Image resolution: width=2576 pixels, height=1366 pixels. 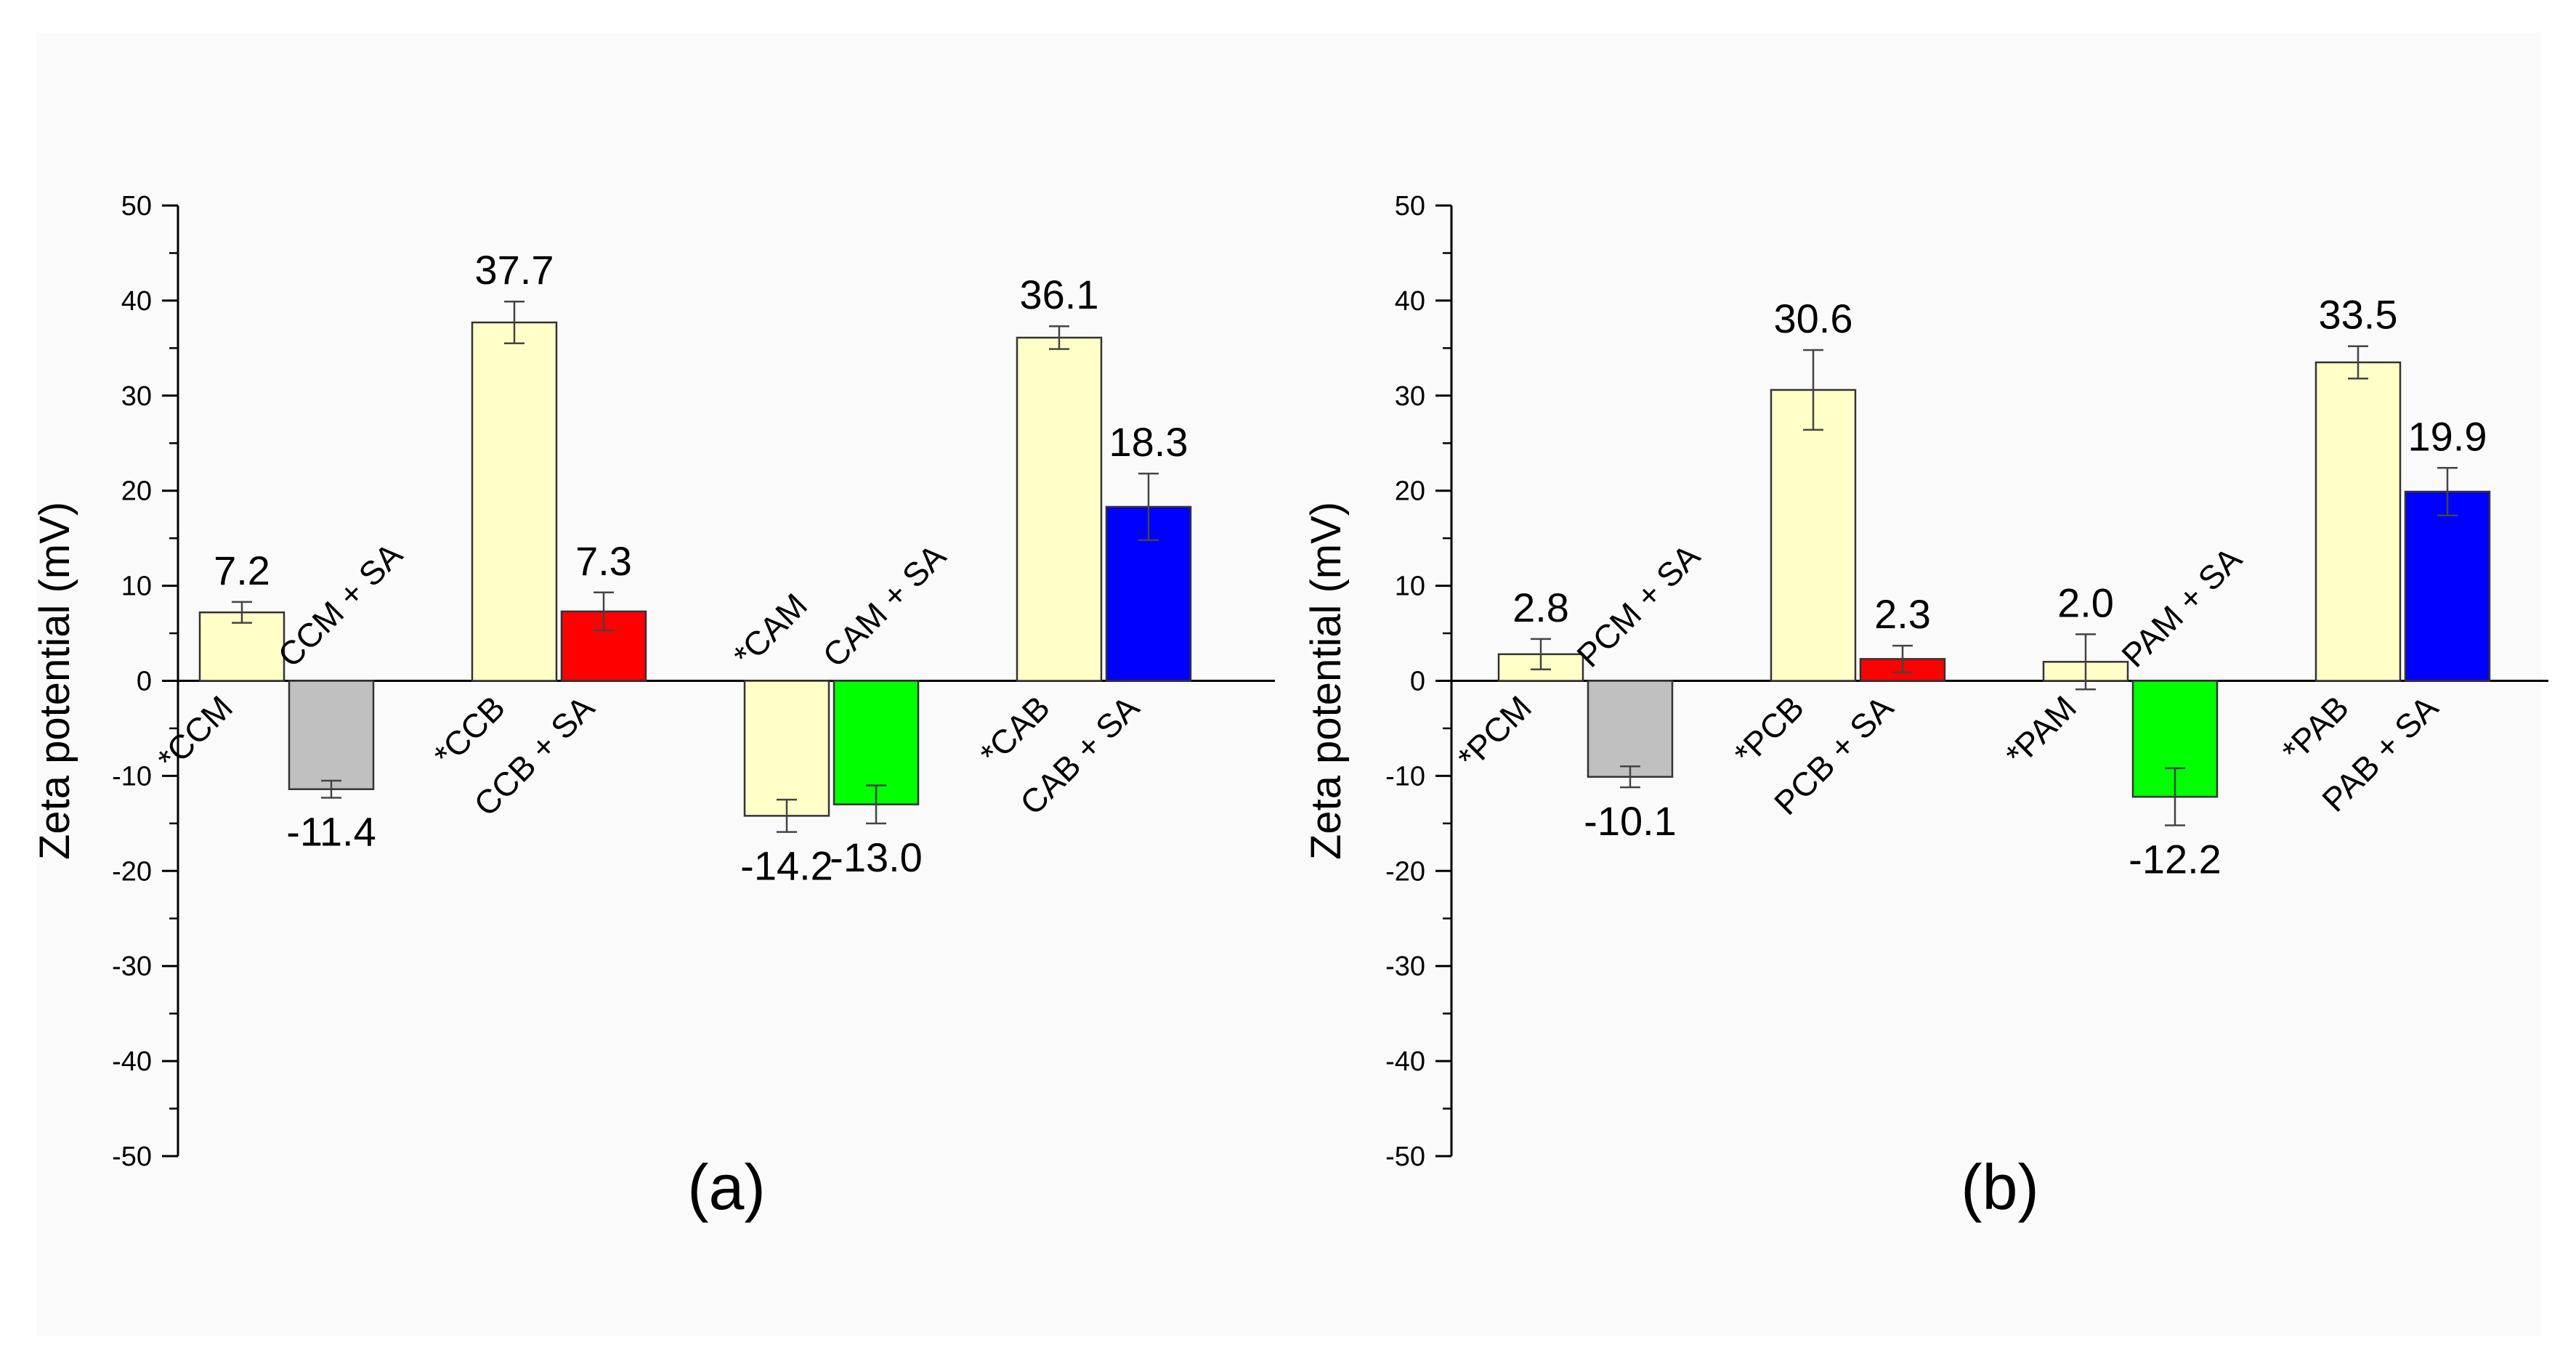 I want to click on bar-ccb, so click(x=514, y=502).